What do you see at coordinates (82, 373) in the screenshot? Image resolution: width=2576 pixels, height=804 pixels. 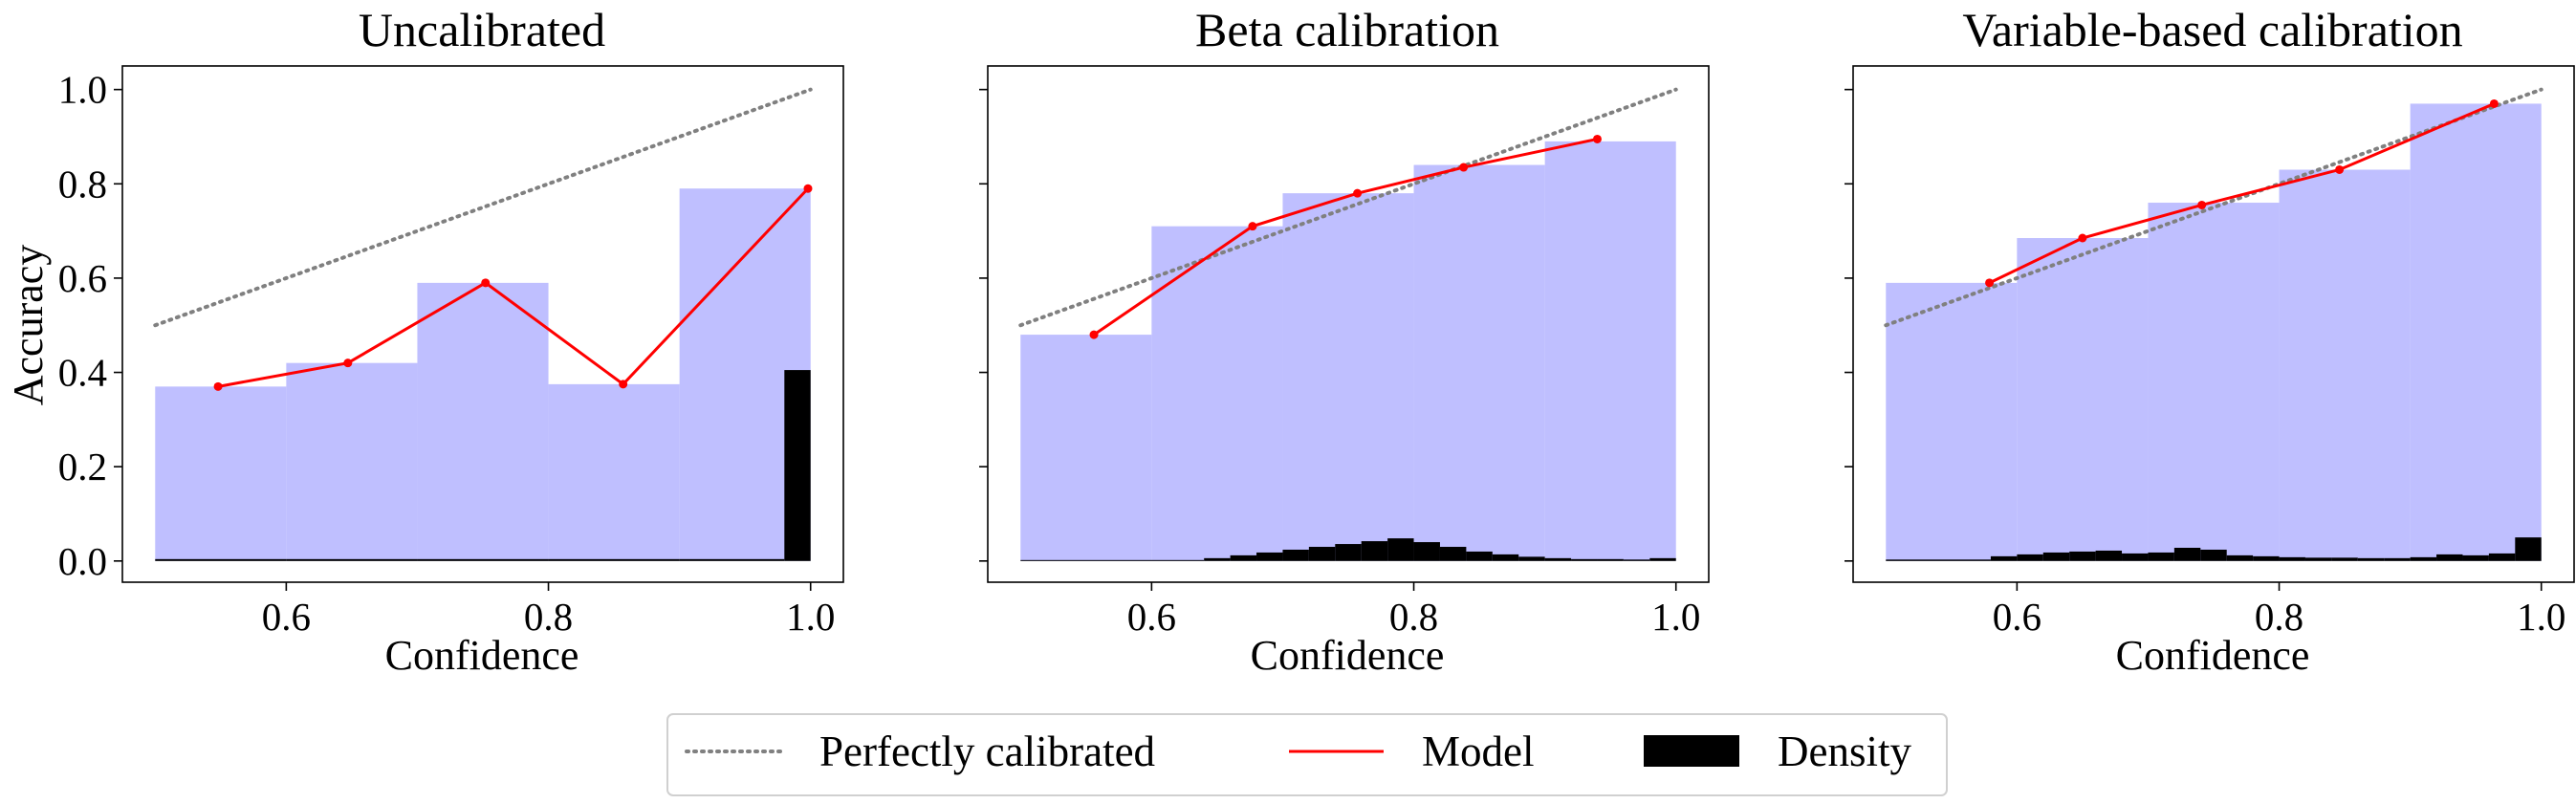 I see `y-tick-label: 0.4` at bounding box center [82, 373].